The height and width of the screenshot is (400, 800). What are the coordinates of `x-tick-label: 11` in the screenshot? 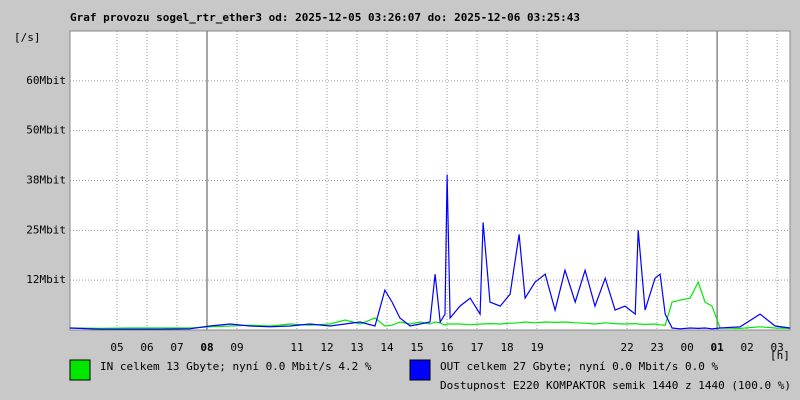 It's located at (296, 347).